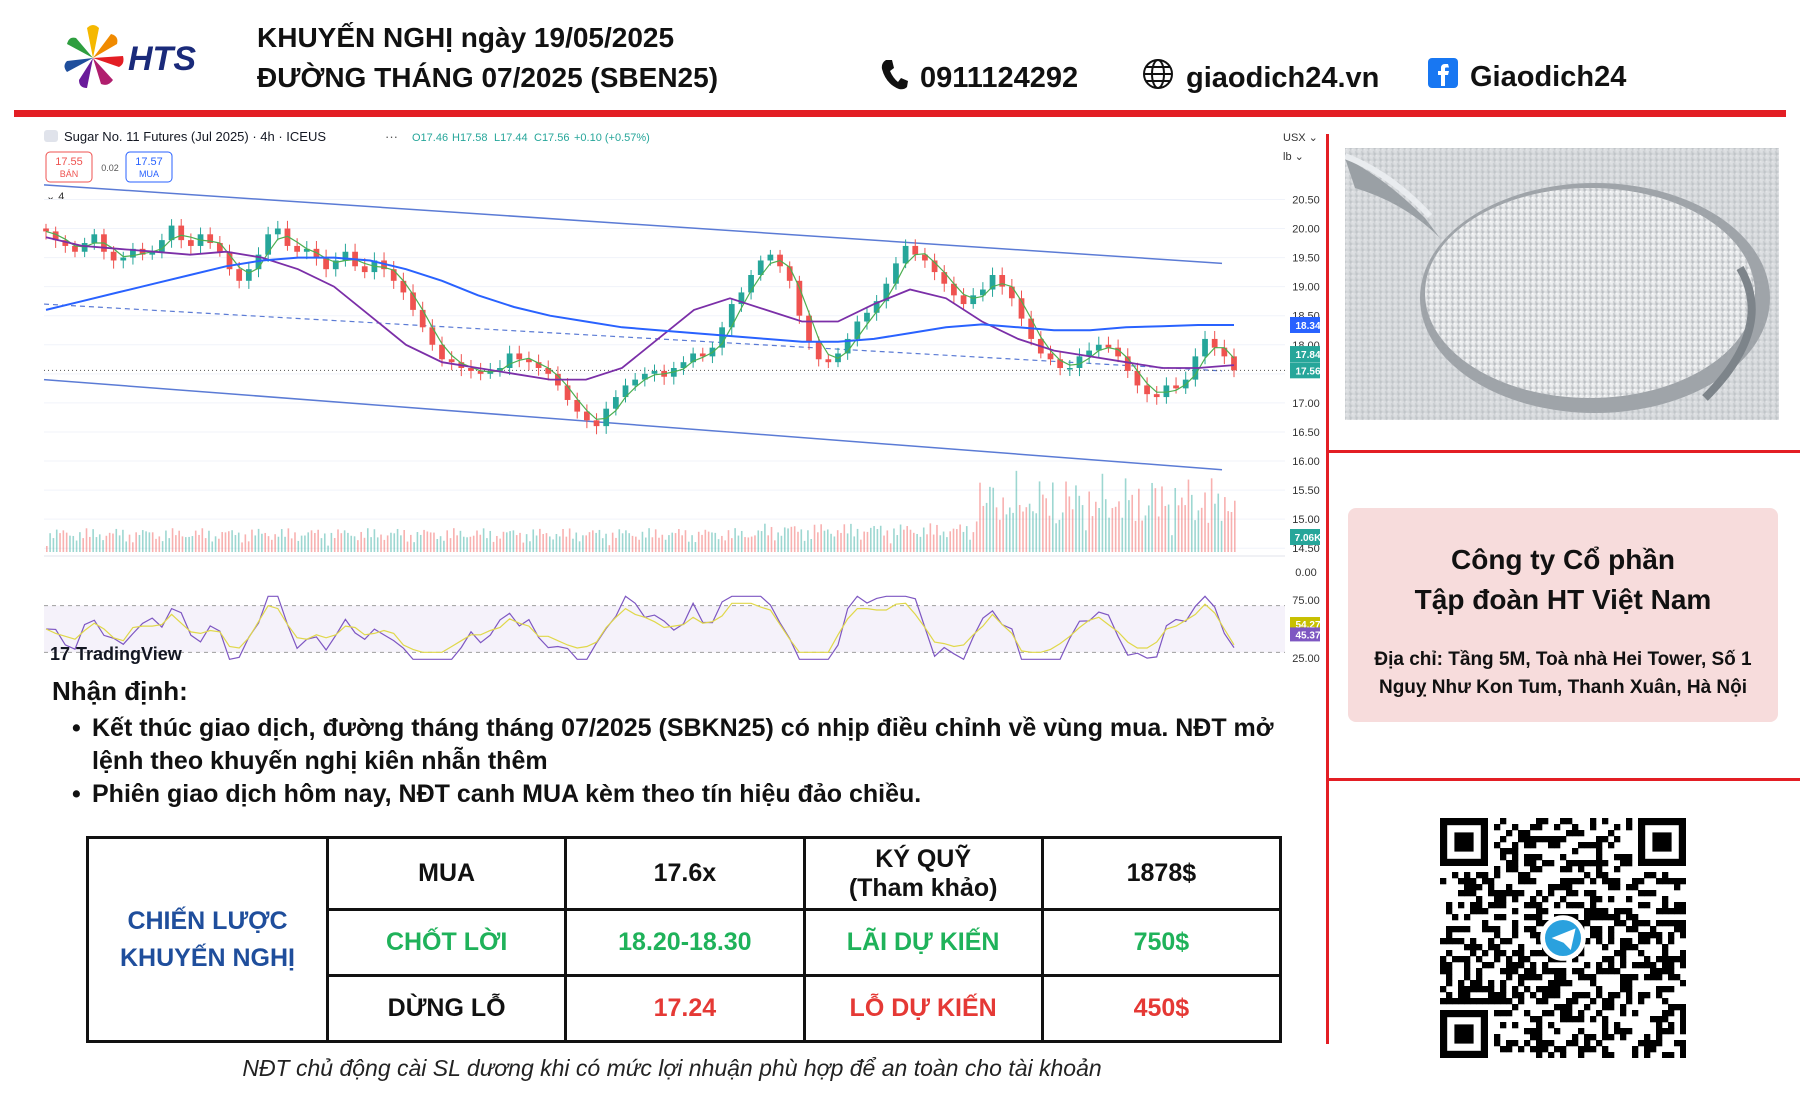  What do you see at coordinates (149, 162) in the screenshot?
I see `buy-price: 17.57` at bounding box center [149, 162].